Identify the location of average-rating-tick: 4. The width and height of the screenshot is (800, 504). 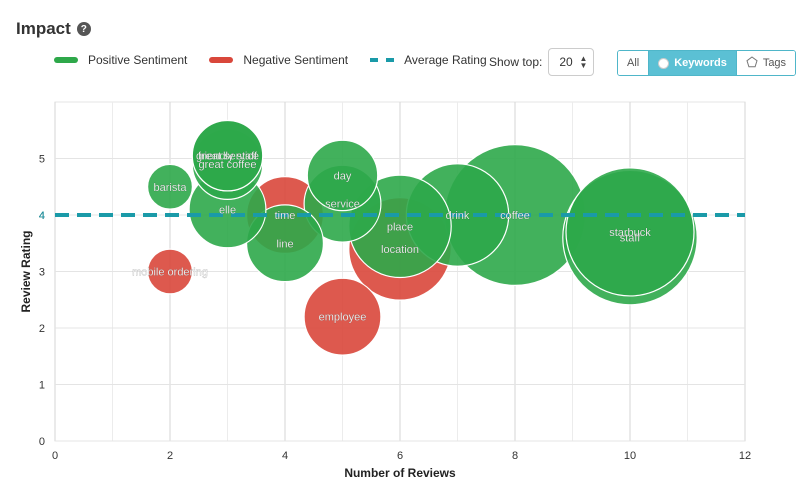
(42, 216).